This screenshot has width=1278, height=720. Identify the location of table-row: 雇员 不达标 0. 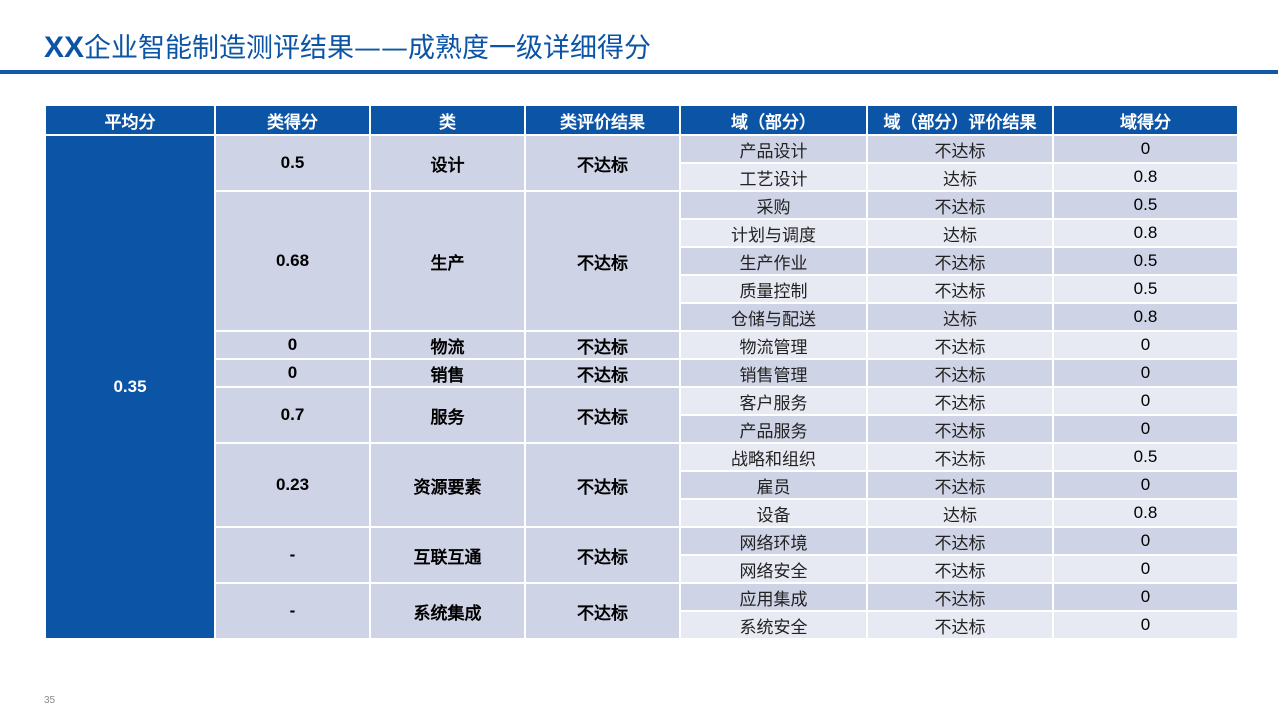
(642, 485).